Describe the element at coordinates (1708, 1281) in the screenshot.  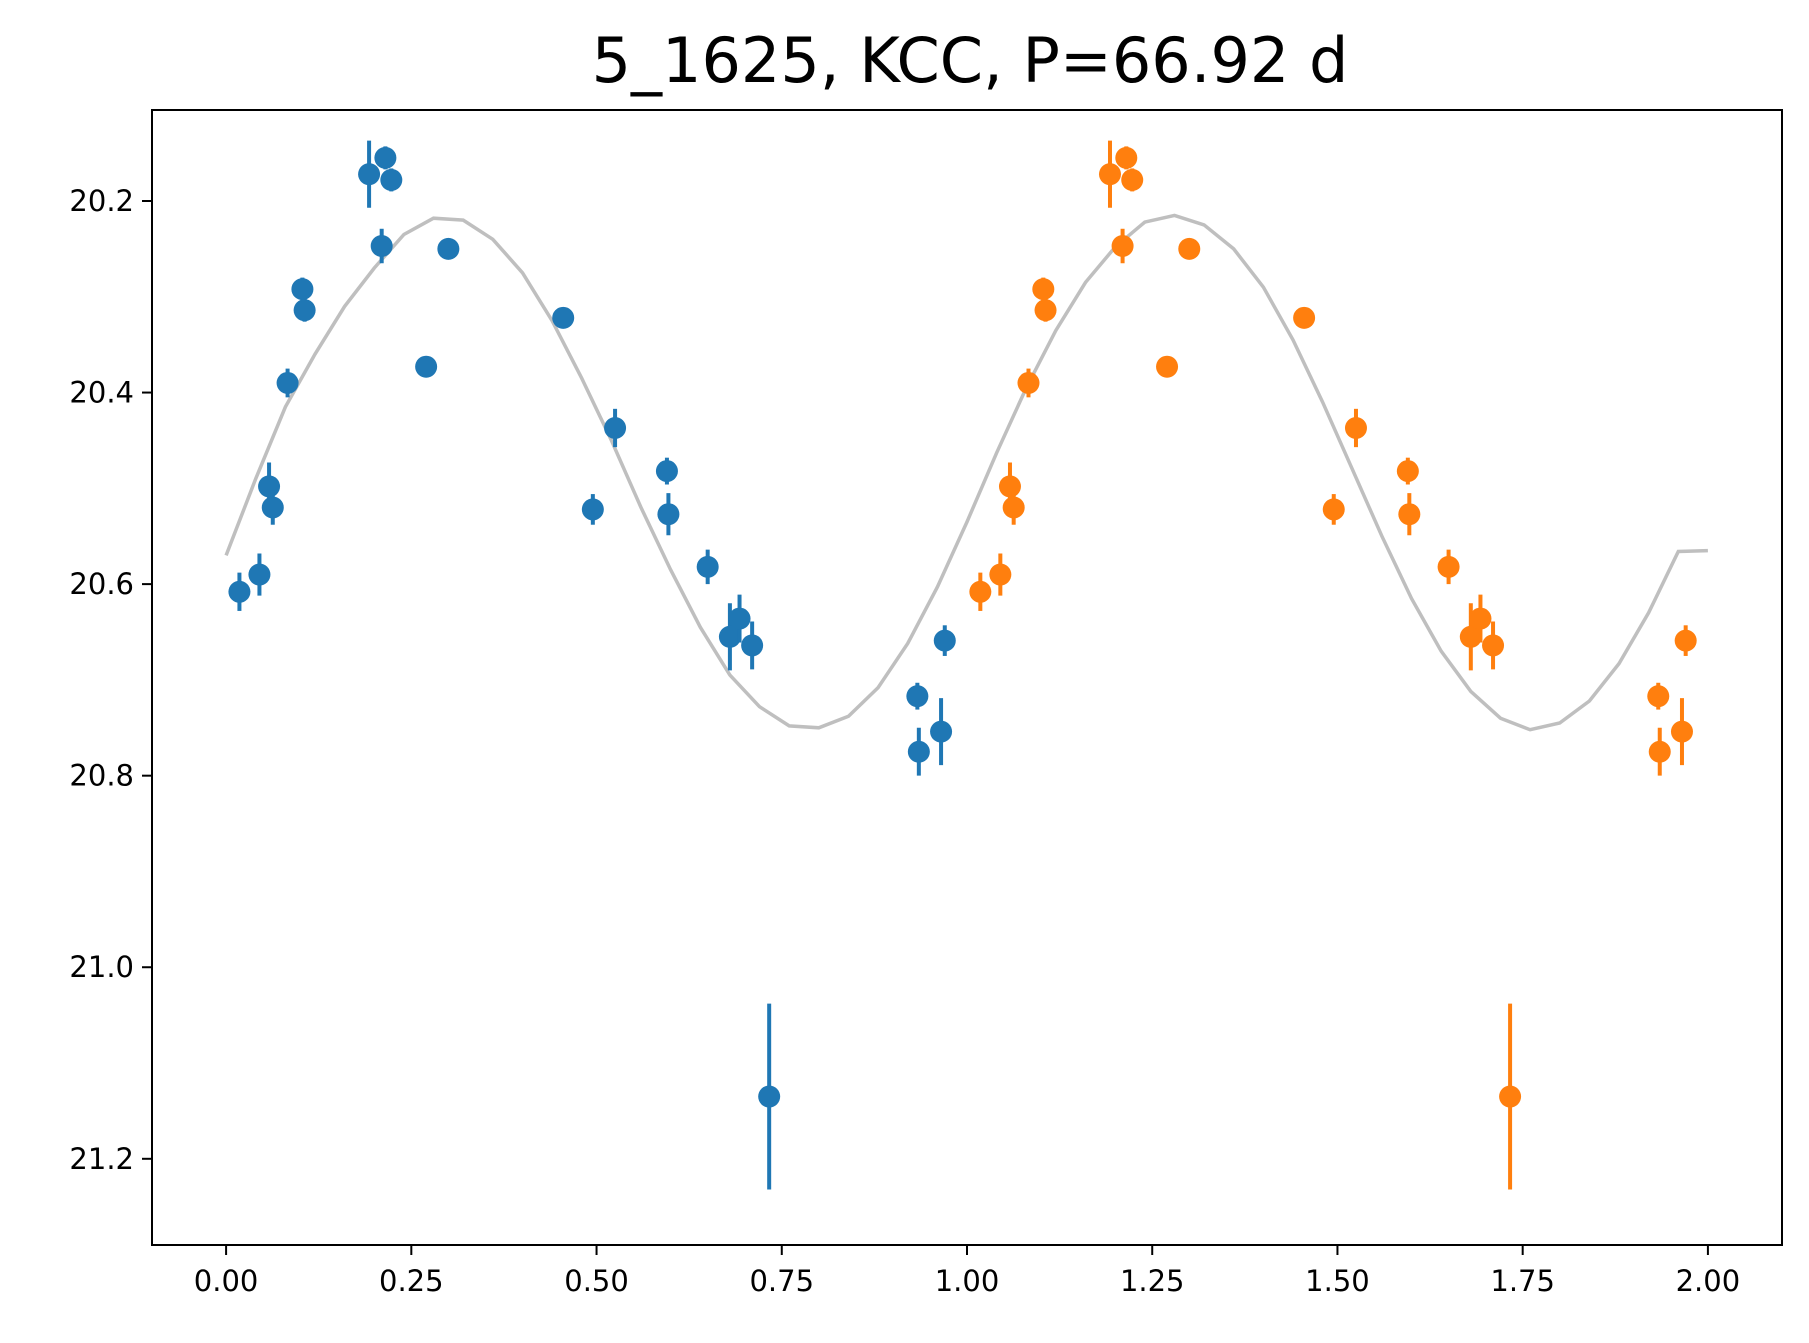
I see `x-tick-label: 2.00` at that location.